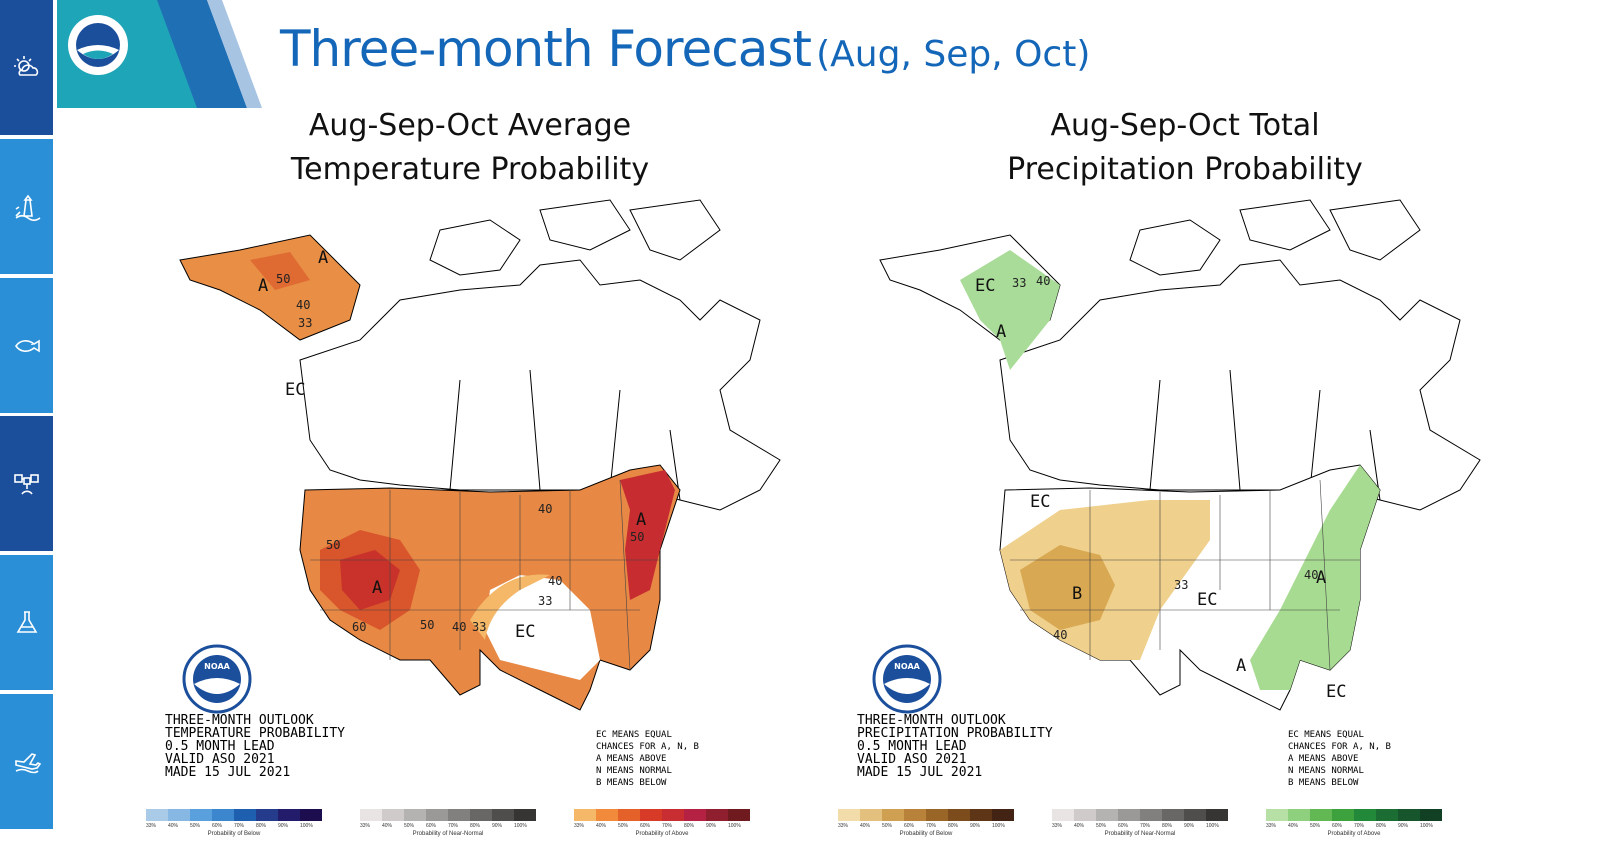 This screenshot has width=1599, height=853. Describe the element at coordinates (907, 679) in the screenshot. I see `noaa-map-logo-icon: NOAA` at that location.